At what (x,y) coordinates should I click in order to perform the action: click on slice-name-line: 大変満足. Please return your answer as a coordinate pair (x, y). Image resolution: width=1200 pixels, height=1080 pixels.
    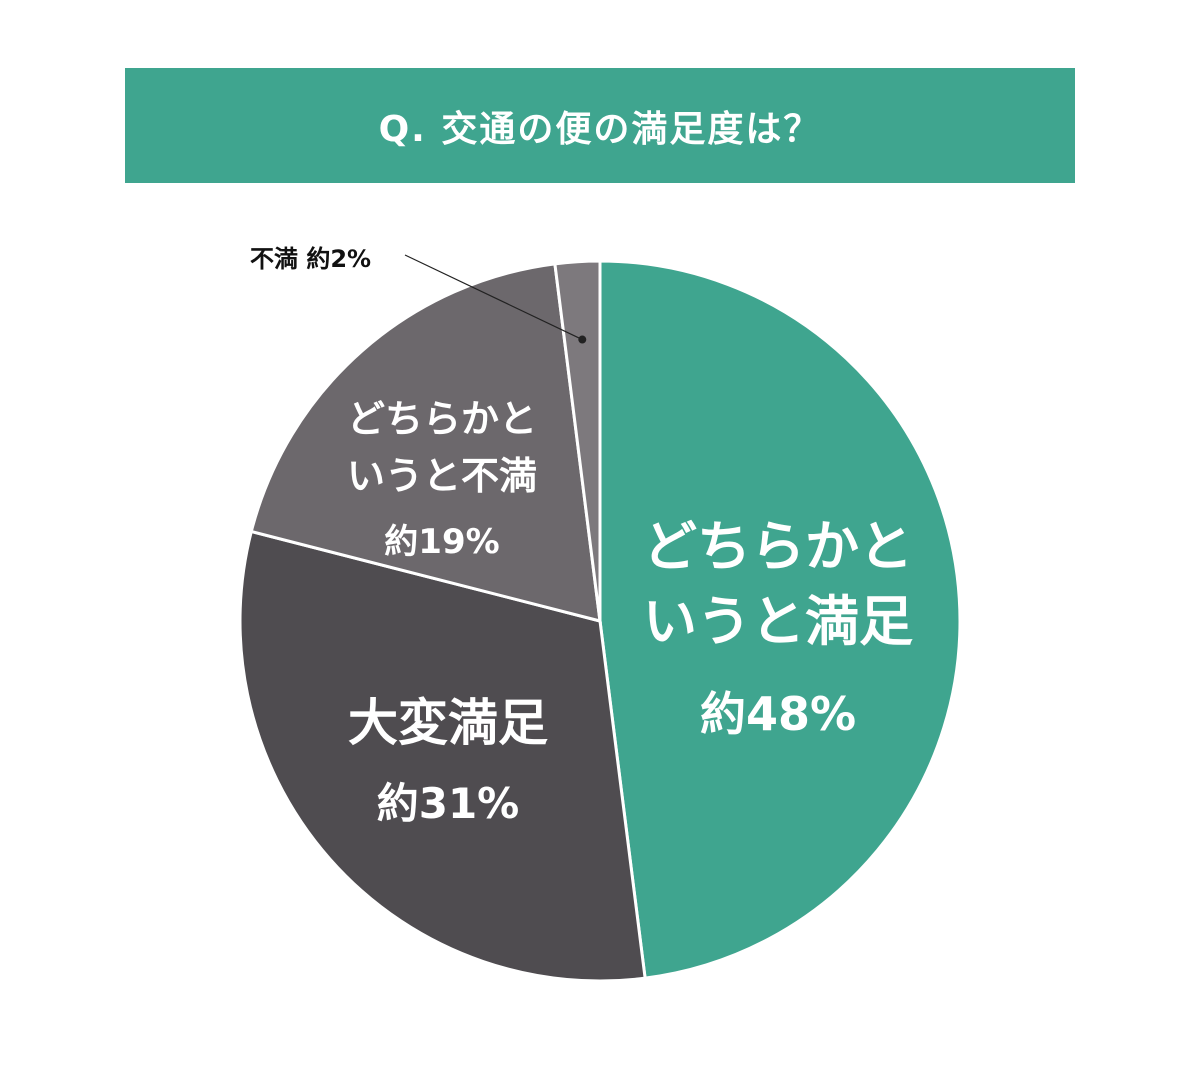
    Looking at the image, I should click on (448, 723).